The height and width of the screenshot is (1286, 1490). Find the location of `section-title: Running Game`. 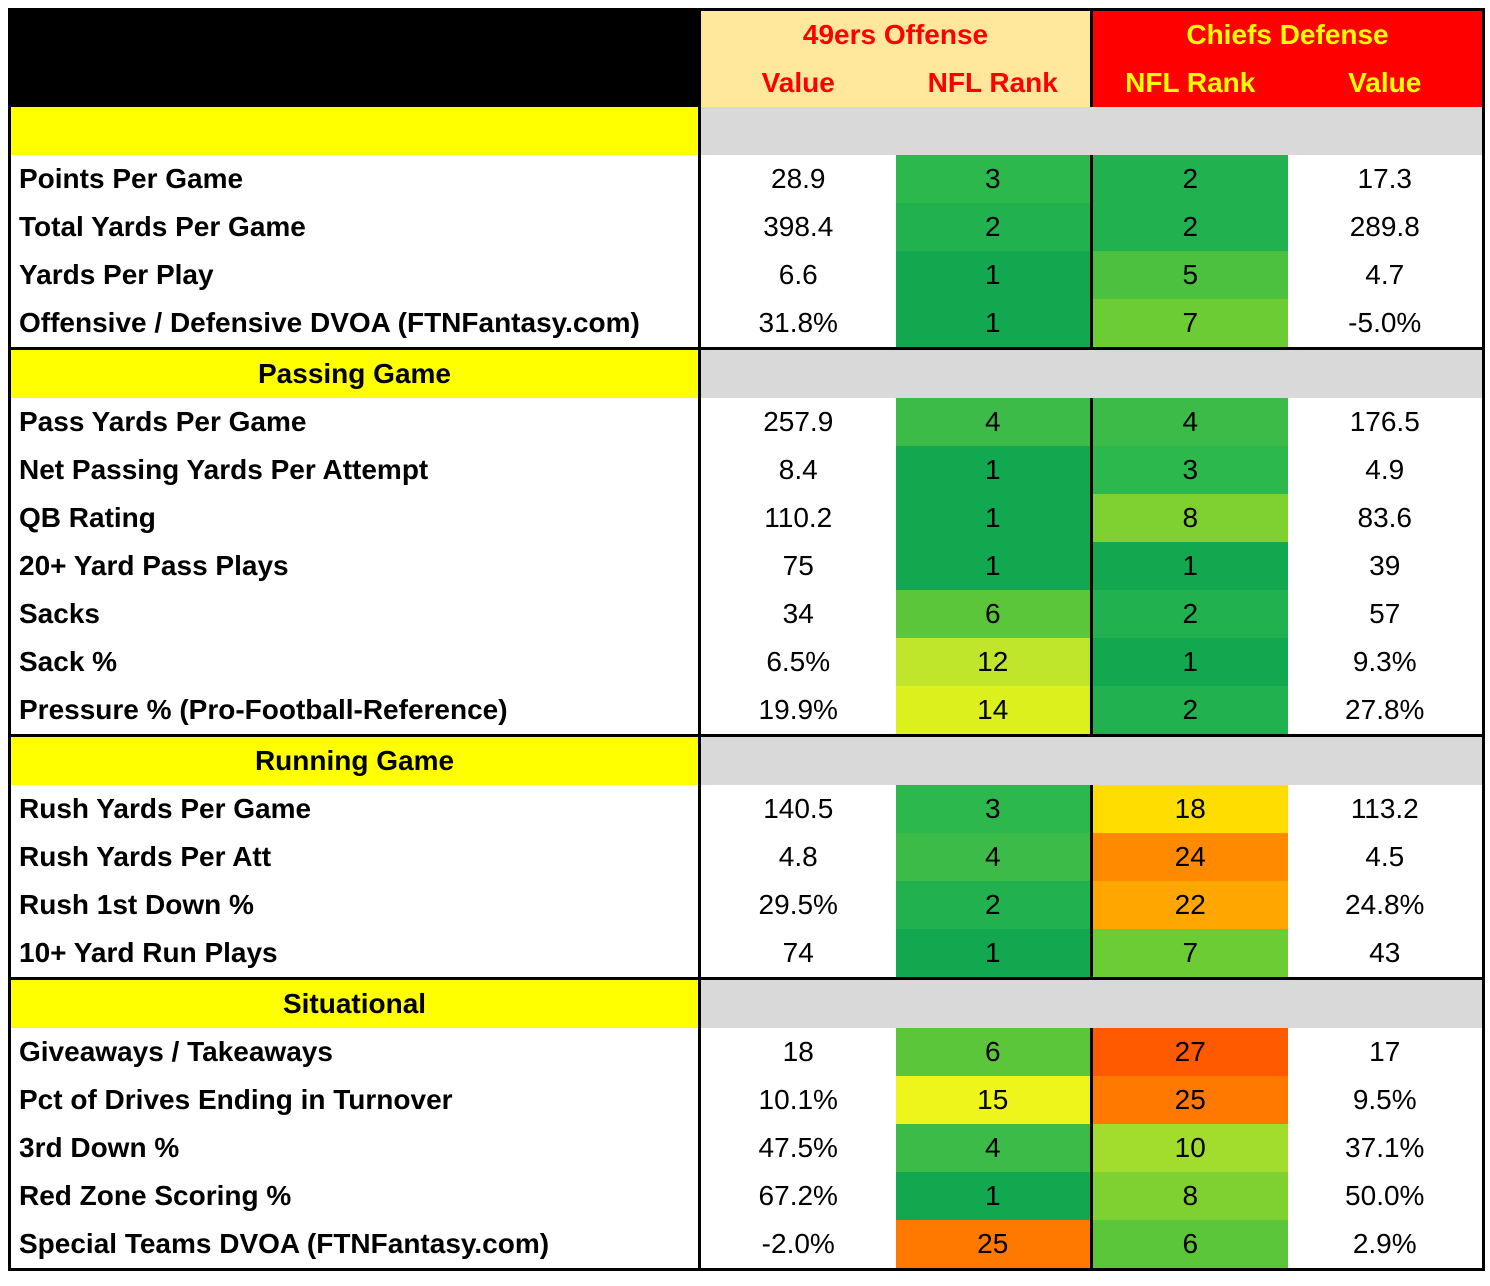

section-title: Running Game is located at coordinates (354, 759).